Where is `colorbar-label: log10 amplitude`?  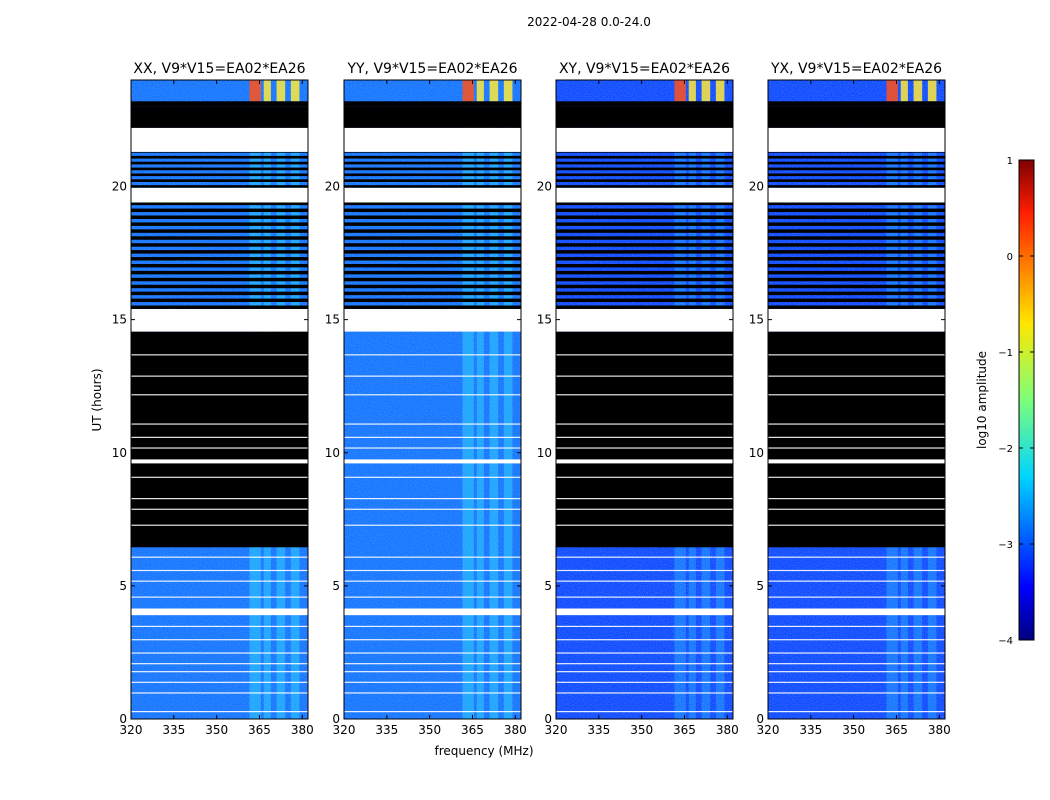 colorbar-label: log10 amplitude is located at coordinates (982, 400).